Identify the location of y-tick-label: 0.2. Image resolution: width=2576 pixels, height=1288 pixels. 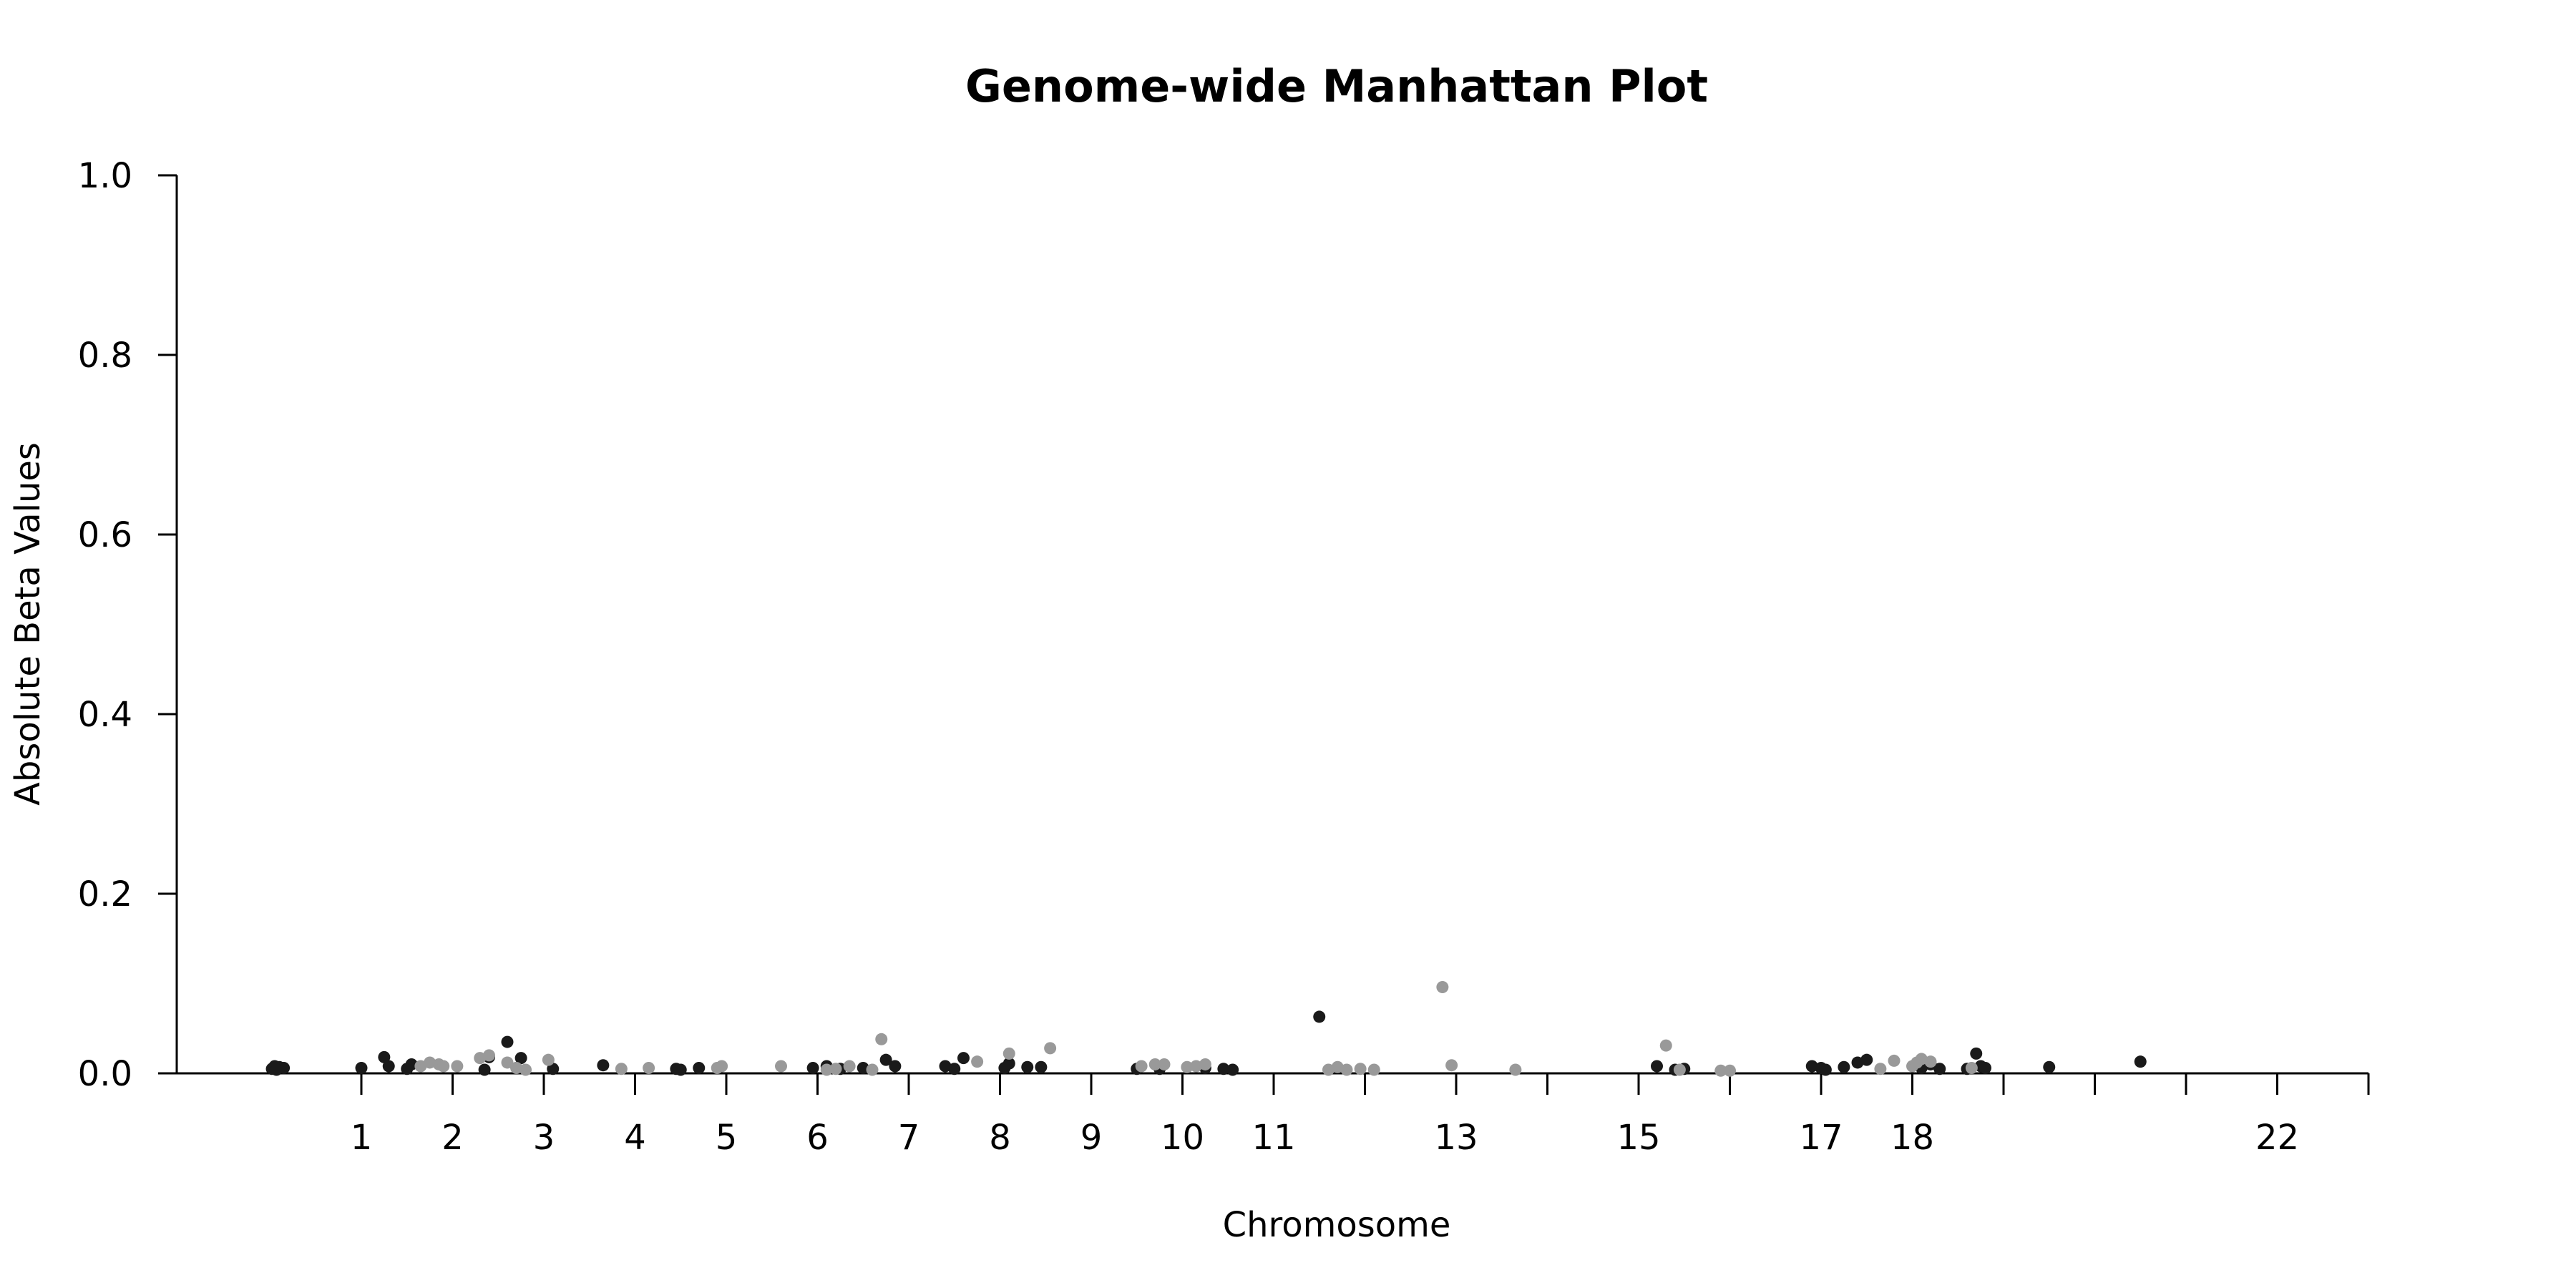
(105, 894).